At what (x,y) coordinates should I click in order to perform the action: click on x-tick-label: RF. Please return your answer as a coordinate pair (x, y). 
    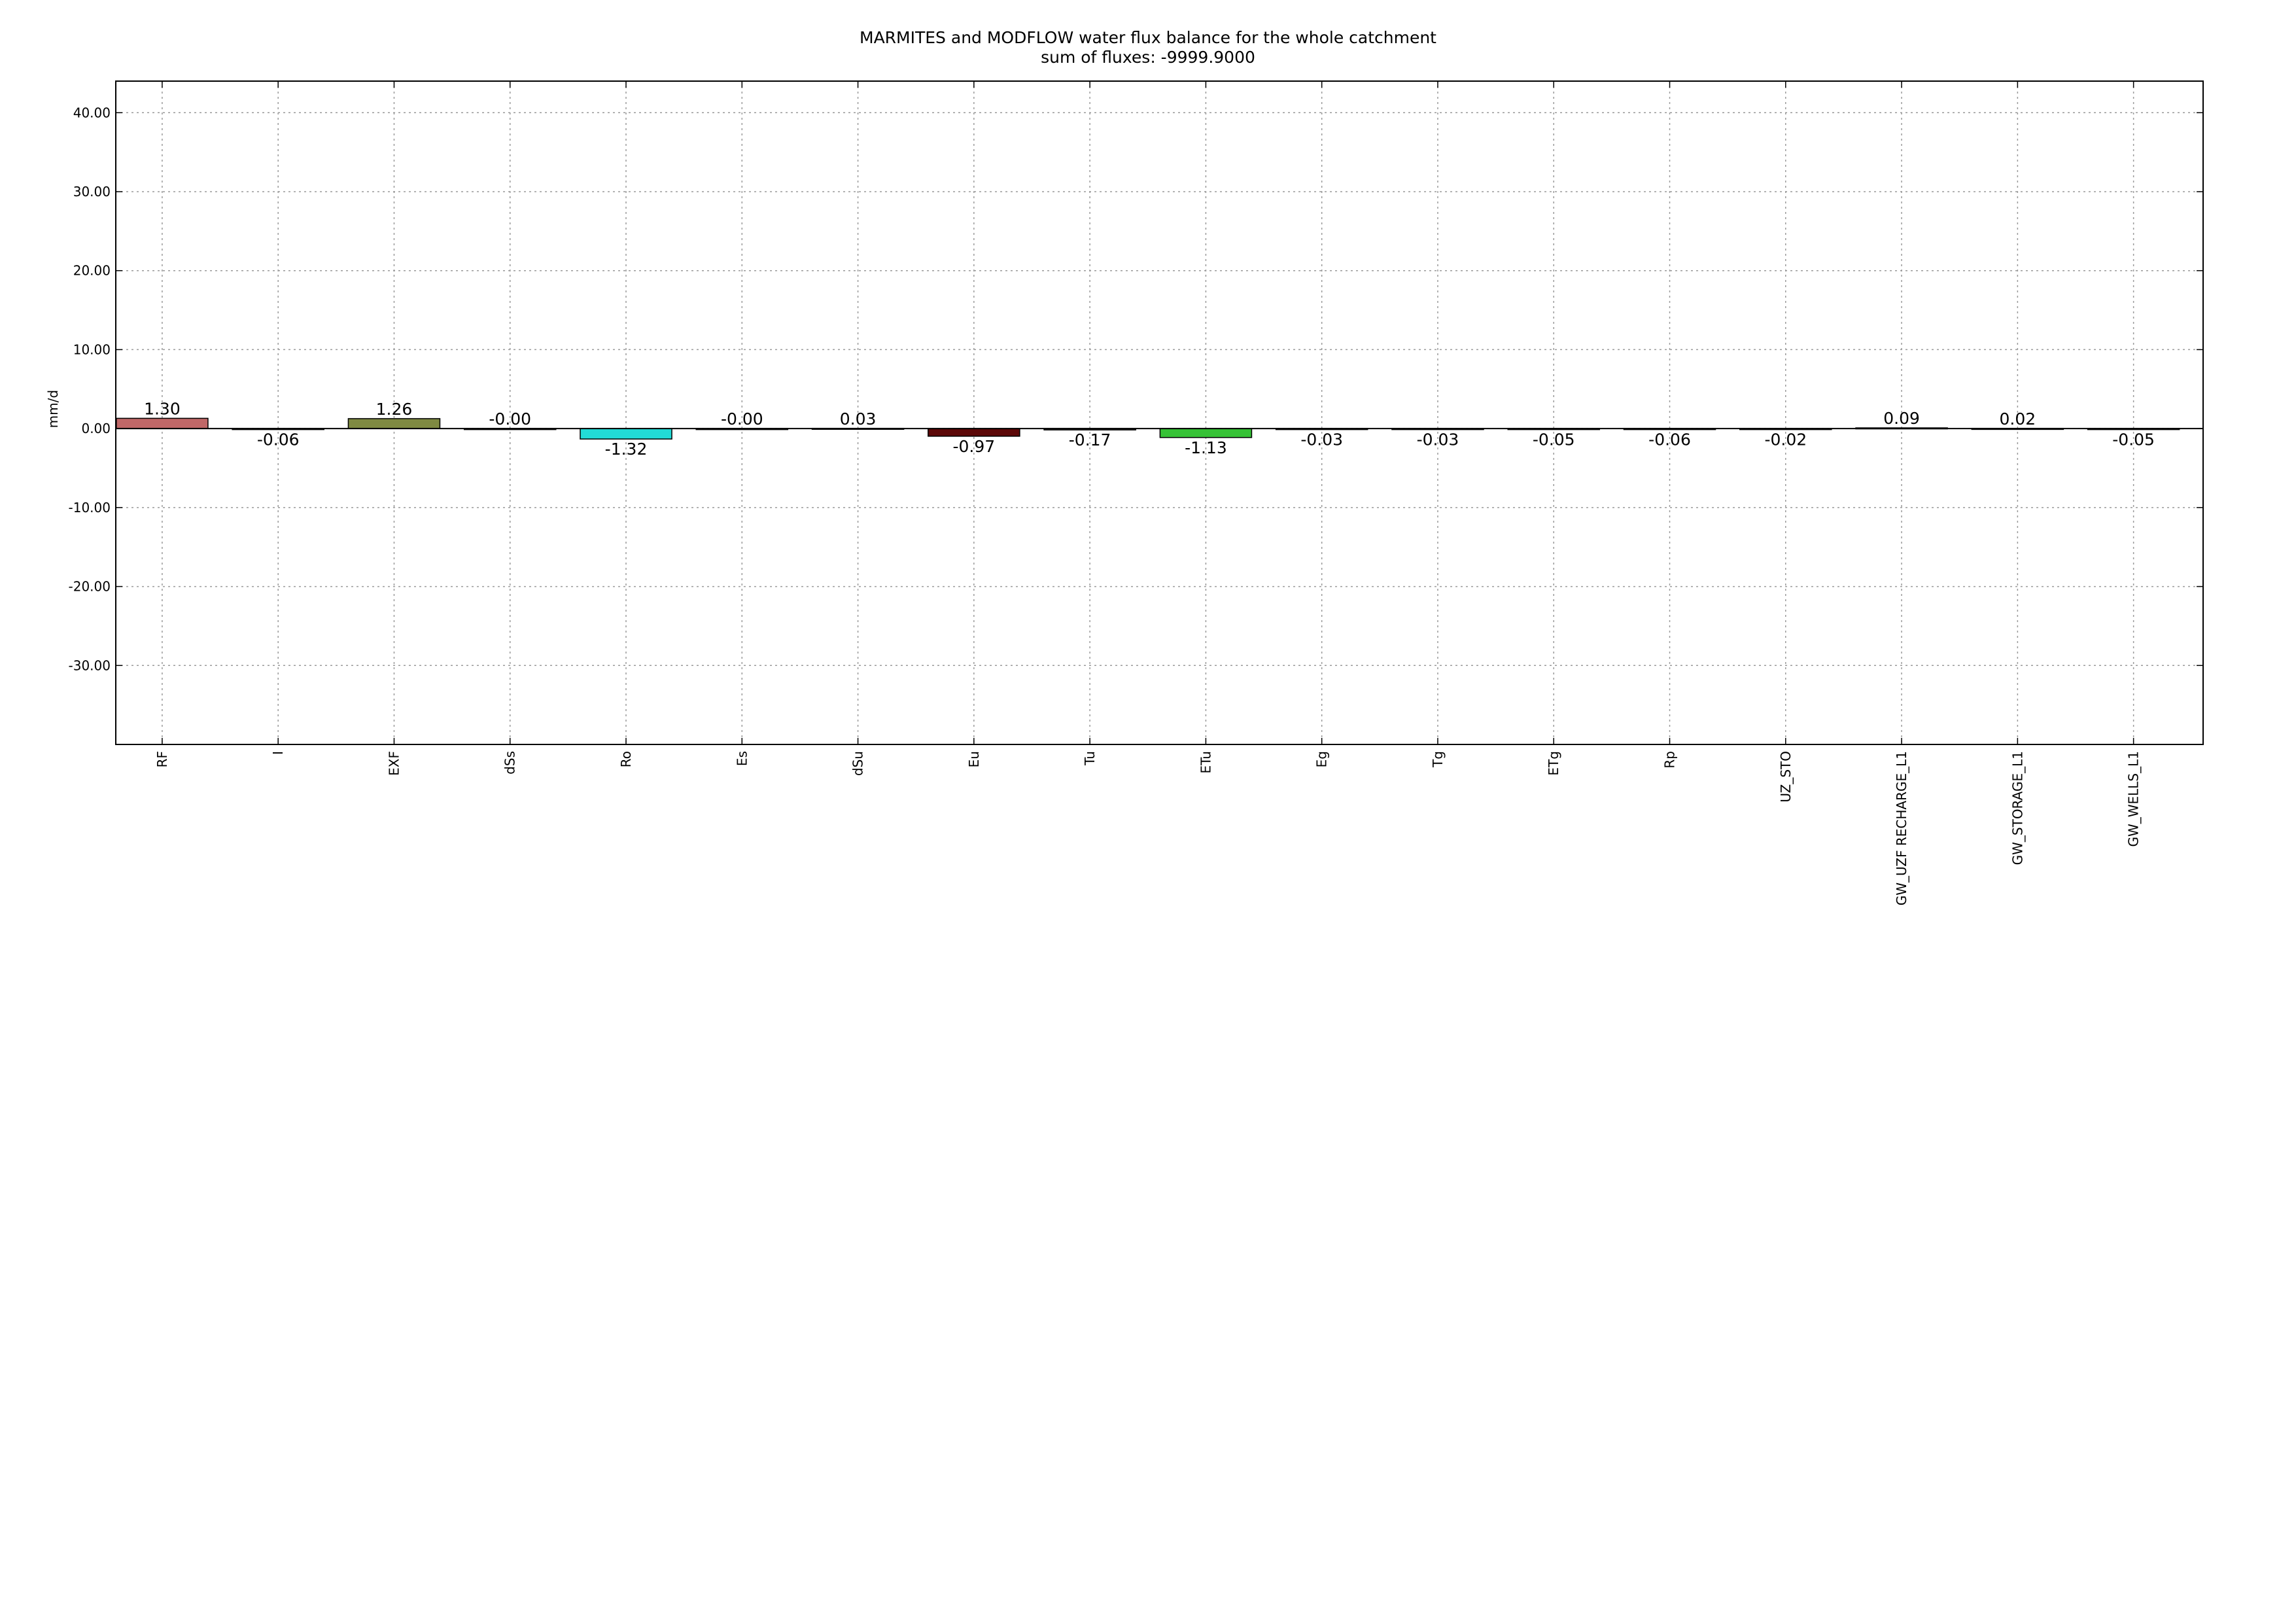
    Looking at the image, I should click on (162, 759).